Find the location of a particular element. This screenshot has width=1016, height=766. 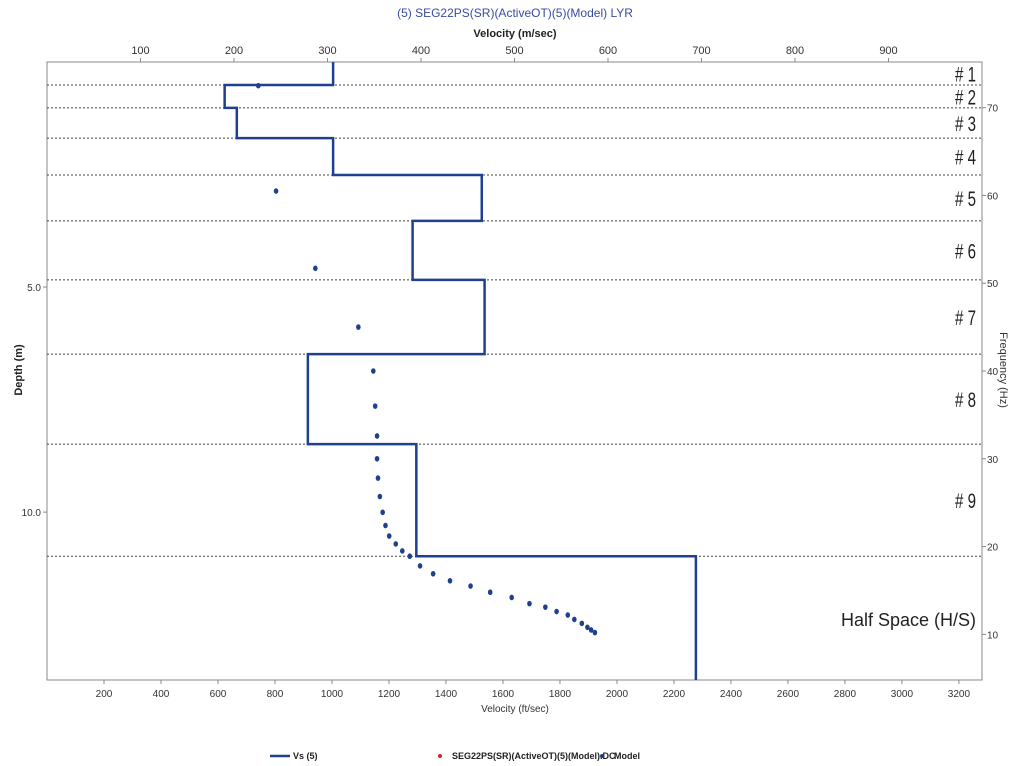

bottom-x-tick-label: 2800 is located at coordinates (845, 694).